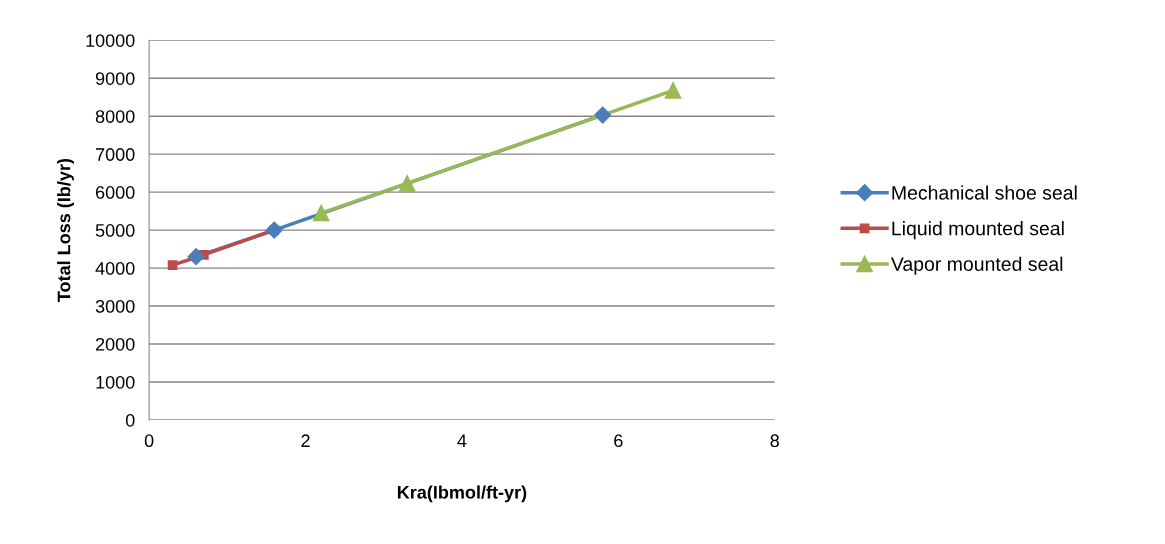 This screenshot has width=1165, height=544. Describe the element at coordinates (984, 192) in the screenshot. I see `legend-label: Mechanical shoe seal` at that location.